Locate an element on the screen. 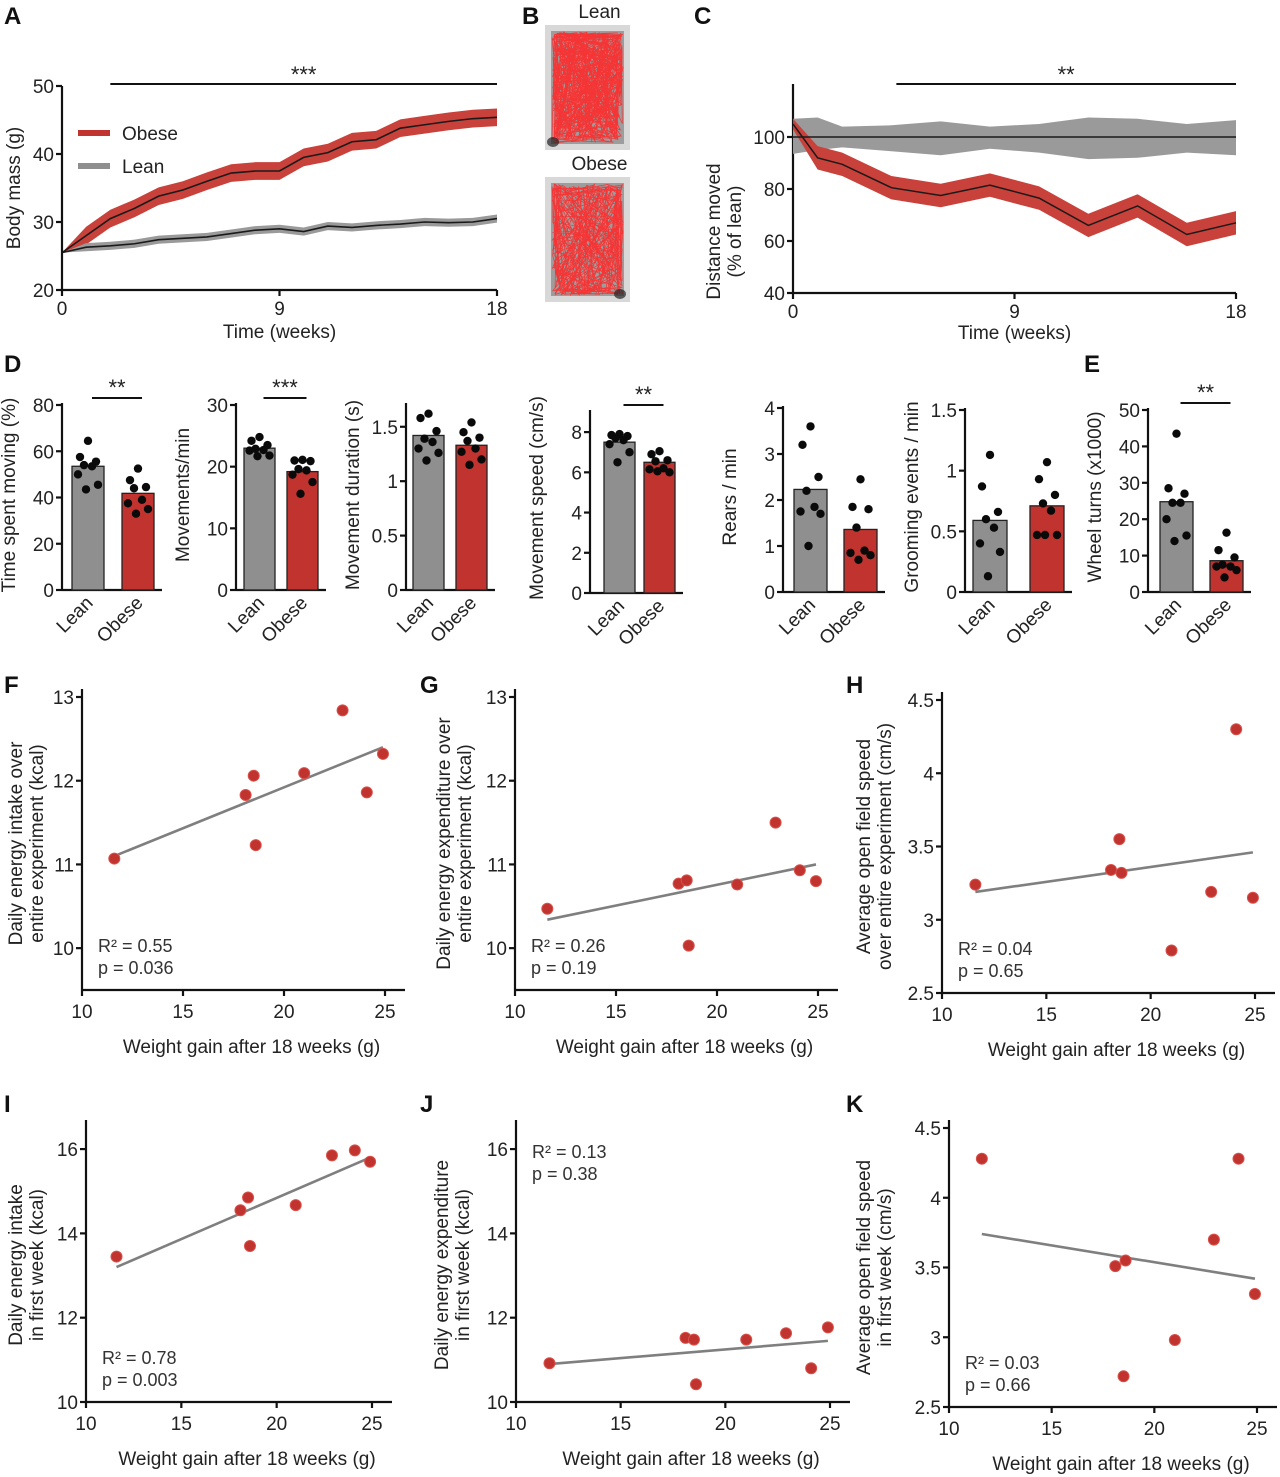  y-tick-label: 8 is located at coordinates (576, 433).